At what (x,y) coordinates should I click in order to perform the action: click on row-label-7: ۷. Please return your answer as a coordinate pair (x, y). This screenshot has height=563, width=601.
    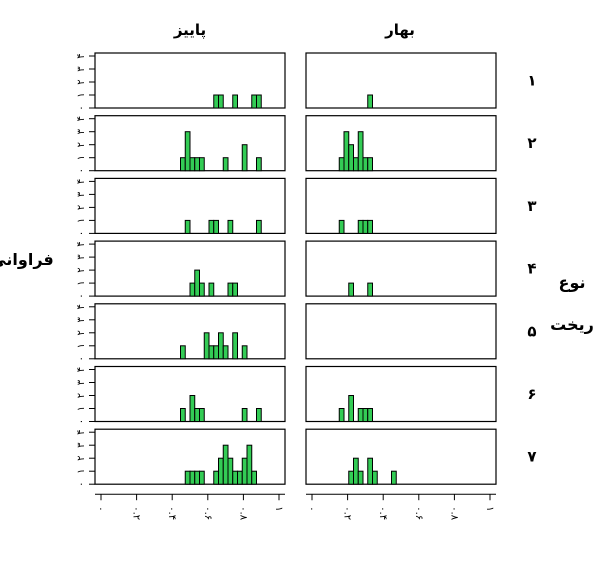
    Looking at the image, I should click on (531, 457).